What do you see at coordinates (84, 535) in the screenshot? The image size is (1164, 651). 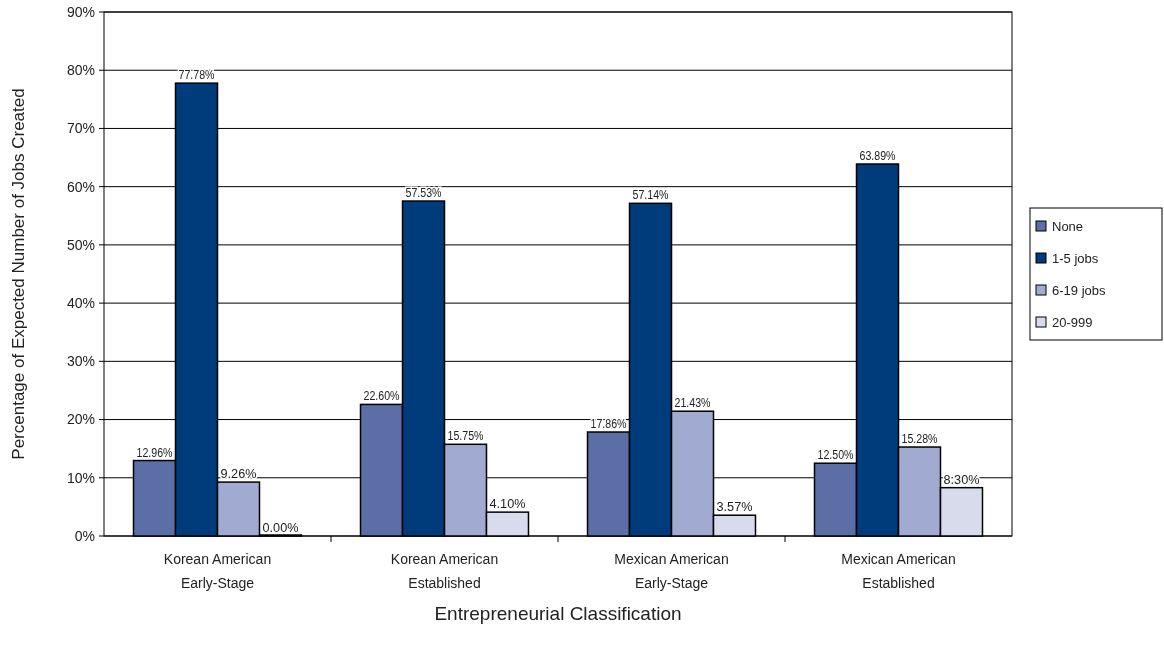 I see `y-tick-label: 0%` at bounding box center [84, 535].